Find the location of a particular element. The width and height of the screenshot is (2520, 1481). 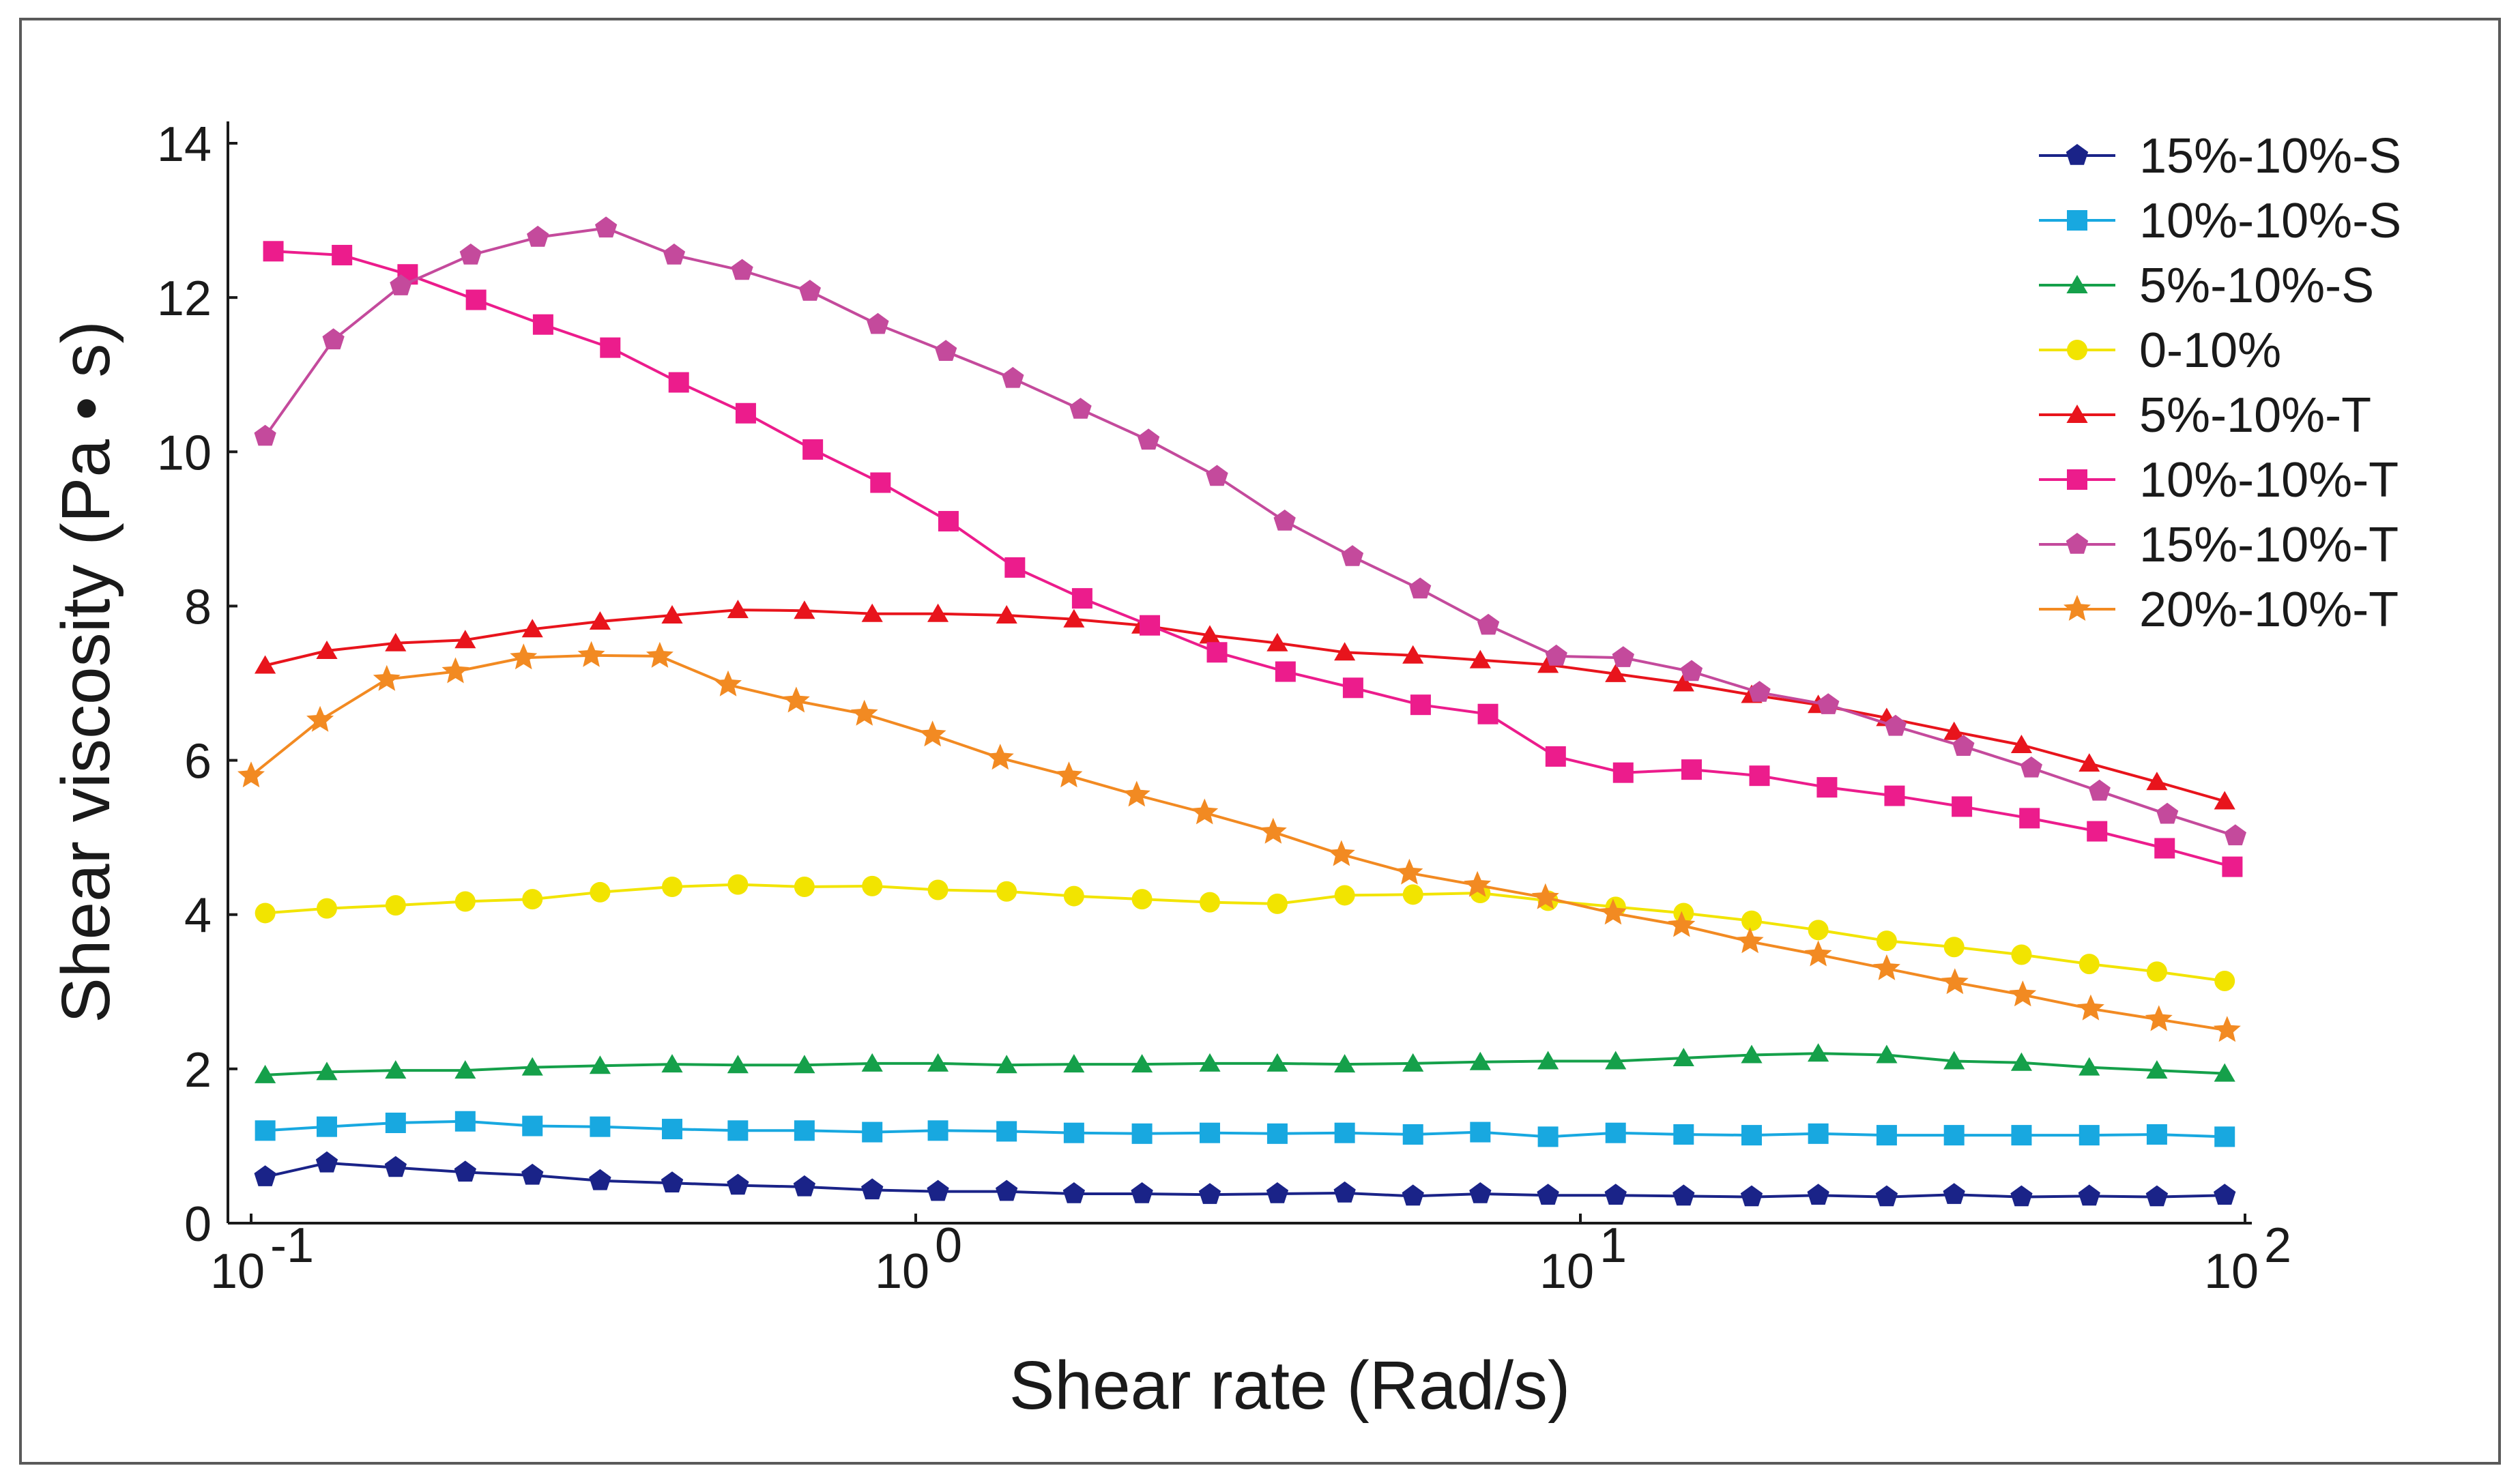

series-line is located at coordinates (1245, 1129).